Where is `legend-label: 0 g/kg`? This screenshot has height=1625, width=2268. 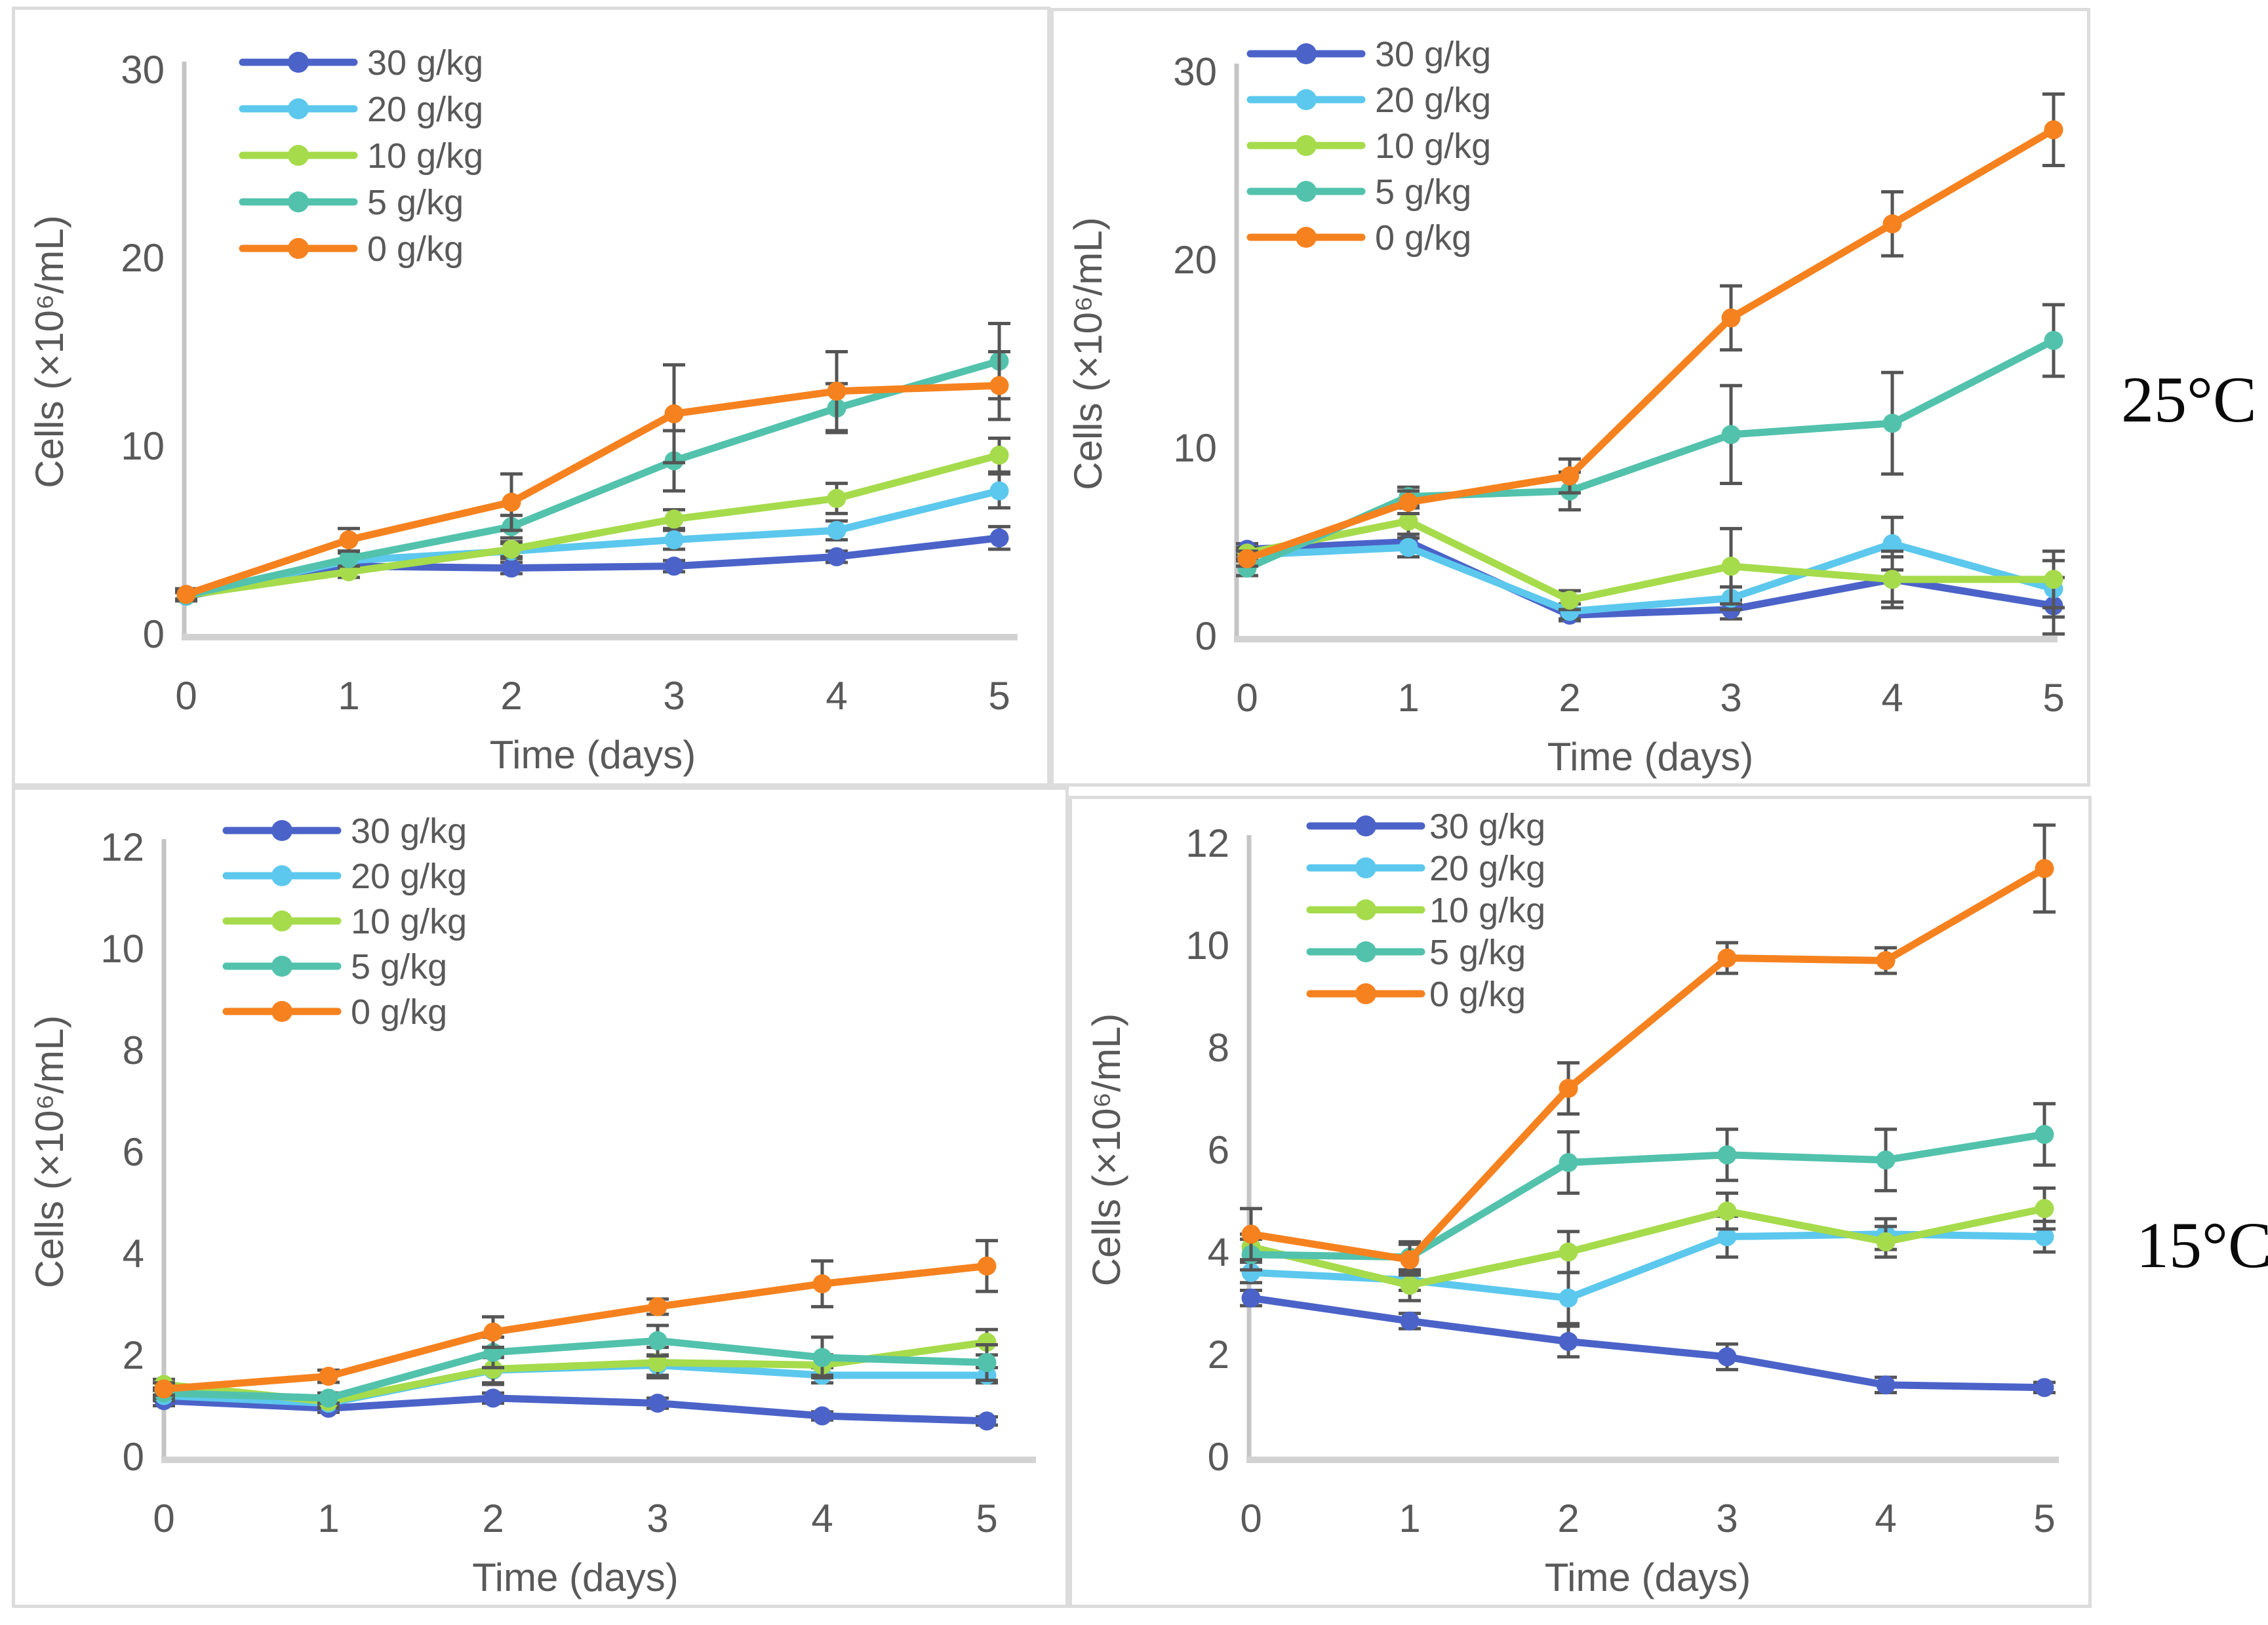
legend-label: 0 g/kg is located at coordinates (1423, 238).